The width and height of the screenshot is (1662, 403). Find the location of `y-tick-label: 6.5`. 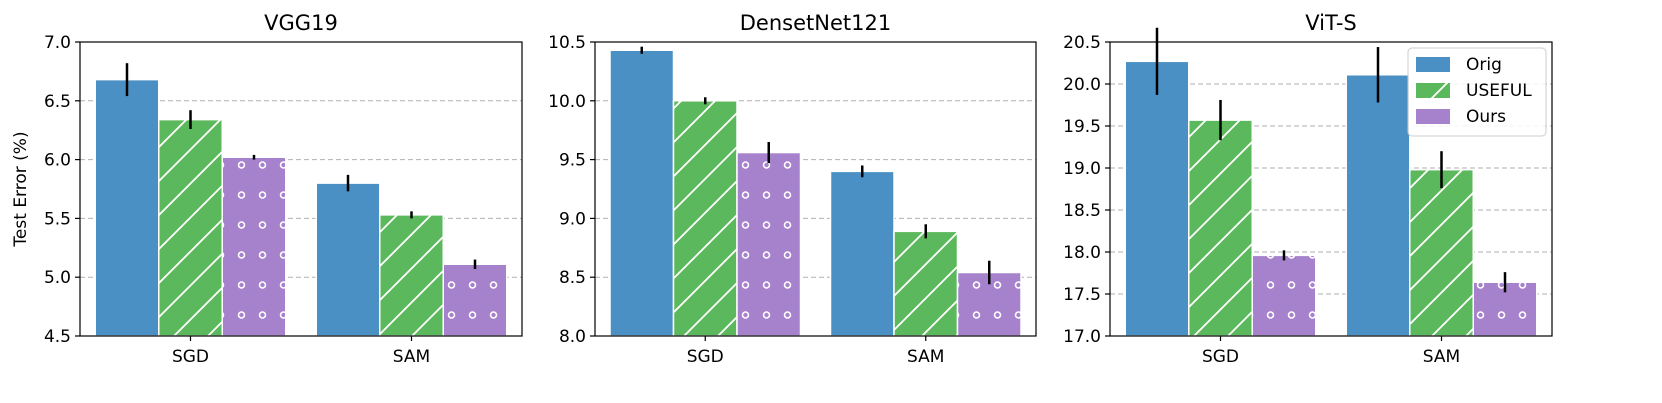

y-tick-label: 6.5 is located at coordinates (57, 102).